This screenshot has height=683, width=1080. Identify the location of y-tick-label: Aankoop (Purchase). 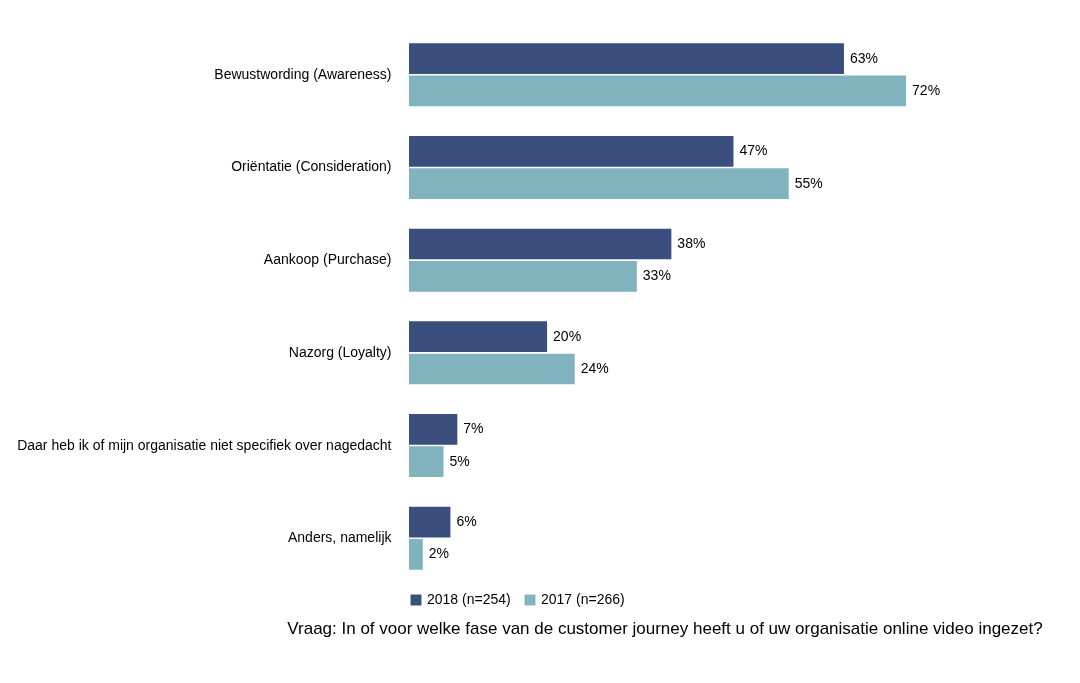
(327, 259).